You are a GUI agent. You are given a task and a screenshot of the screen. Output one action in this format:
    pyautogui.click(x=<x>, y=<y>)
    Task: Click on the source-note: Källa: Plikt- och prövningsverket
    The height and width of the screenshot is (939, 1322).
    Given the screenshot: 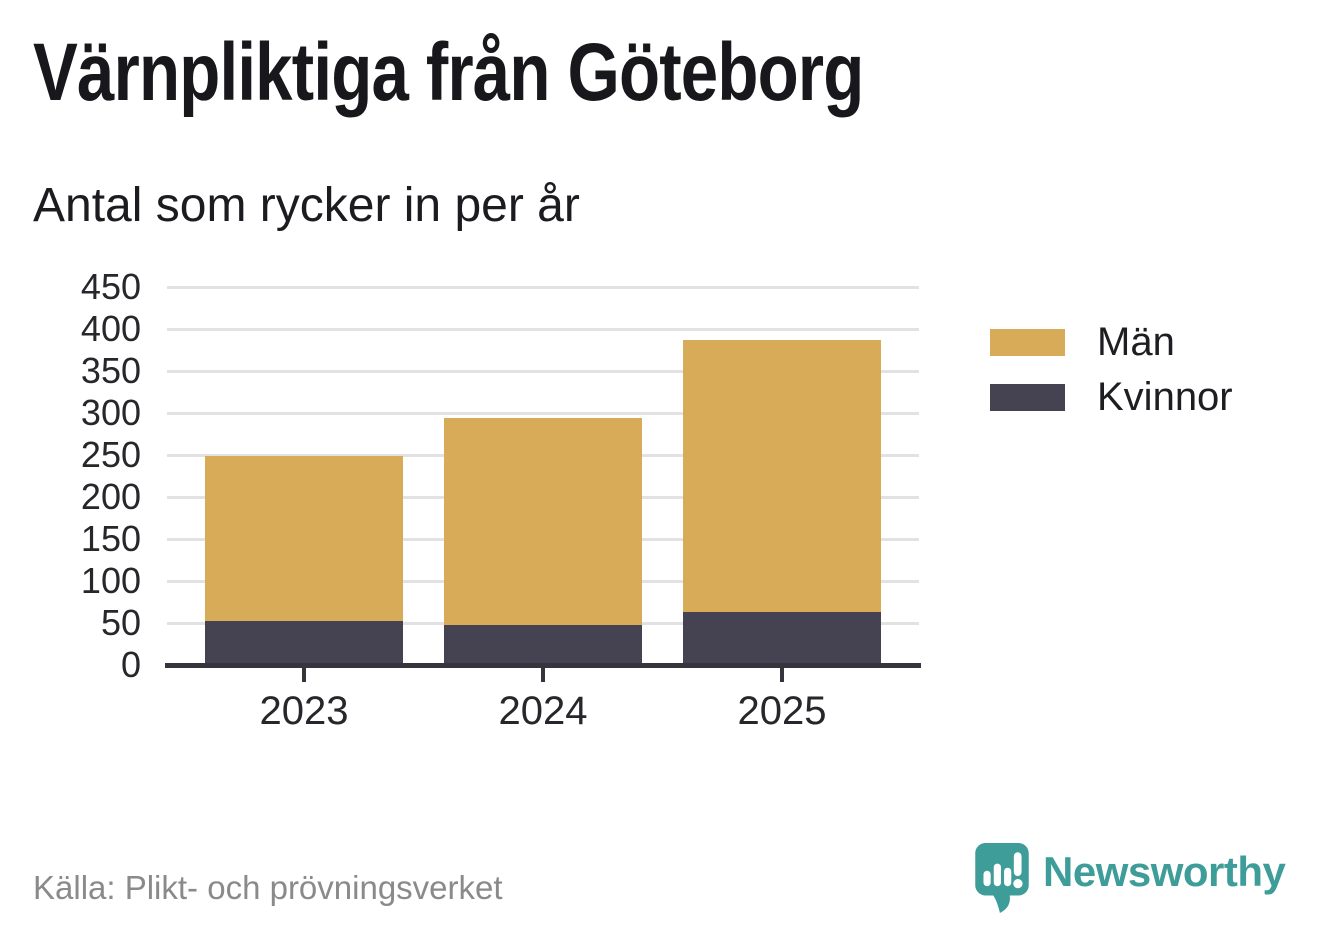 What is the action you would take?
    pyautogui.click(x=268, y=887)
    